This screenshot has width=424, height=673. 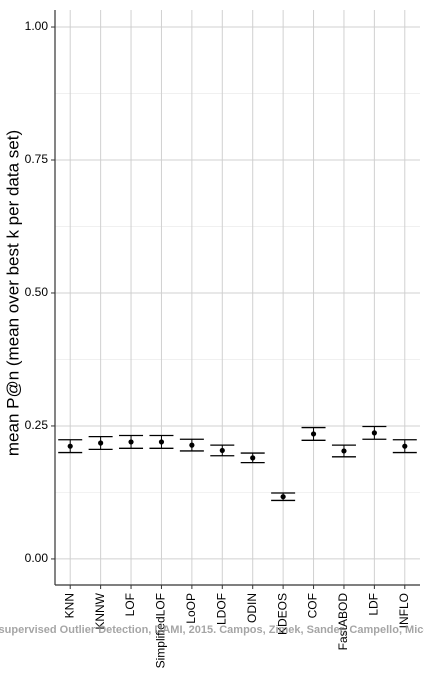 What do you see at coordinates (282, 614) in the screenshot?
I see `x-tick-label: KDEOS` at bounding box center [282, 614].